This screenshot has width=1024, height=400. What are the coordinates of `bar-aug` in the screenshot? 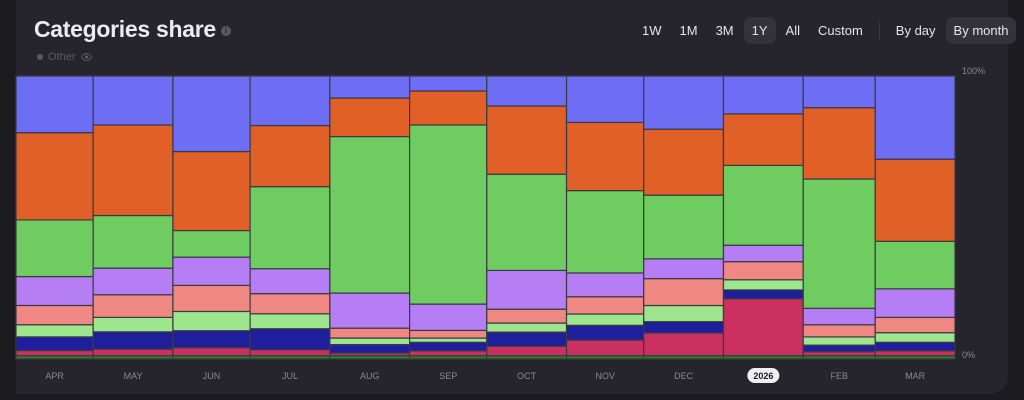 It's located at (370, 217).